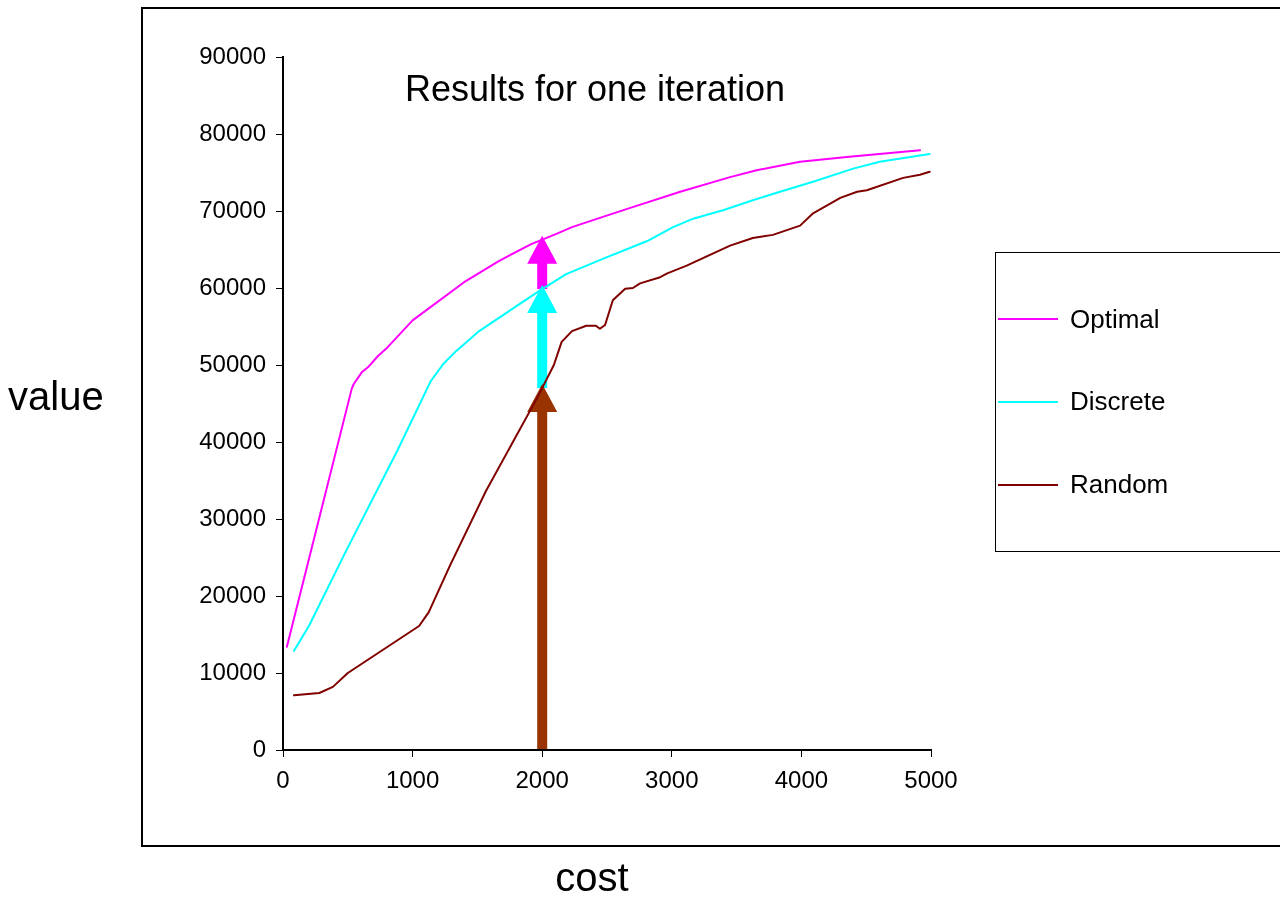 This screenshot has width=1280, height=906. Describe the element at coordinates (232, 594) in the screenshot. I see `y-tick-label: 20000` at that location.